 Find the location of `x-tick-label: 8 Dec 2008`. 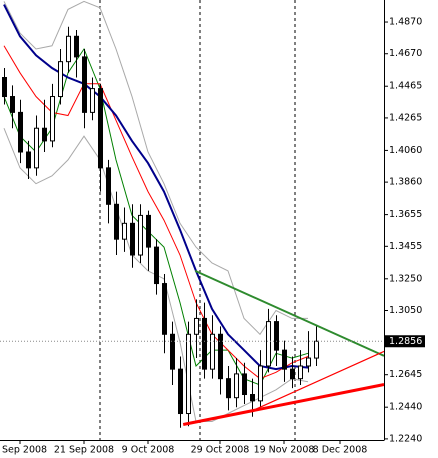

x-tick-label: 8 Dec 2008 is located at coordinates (340, 450).